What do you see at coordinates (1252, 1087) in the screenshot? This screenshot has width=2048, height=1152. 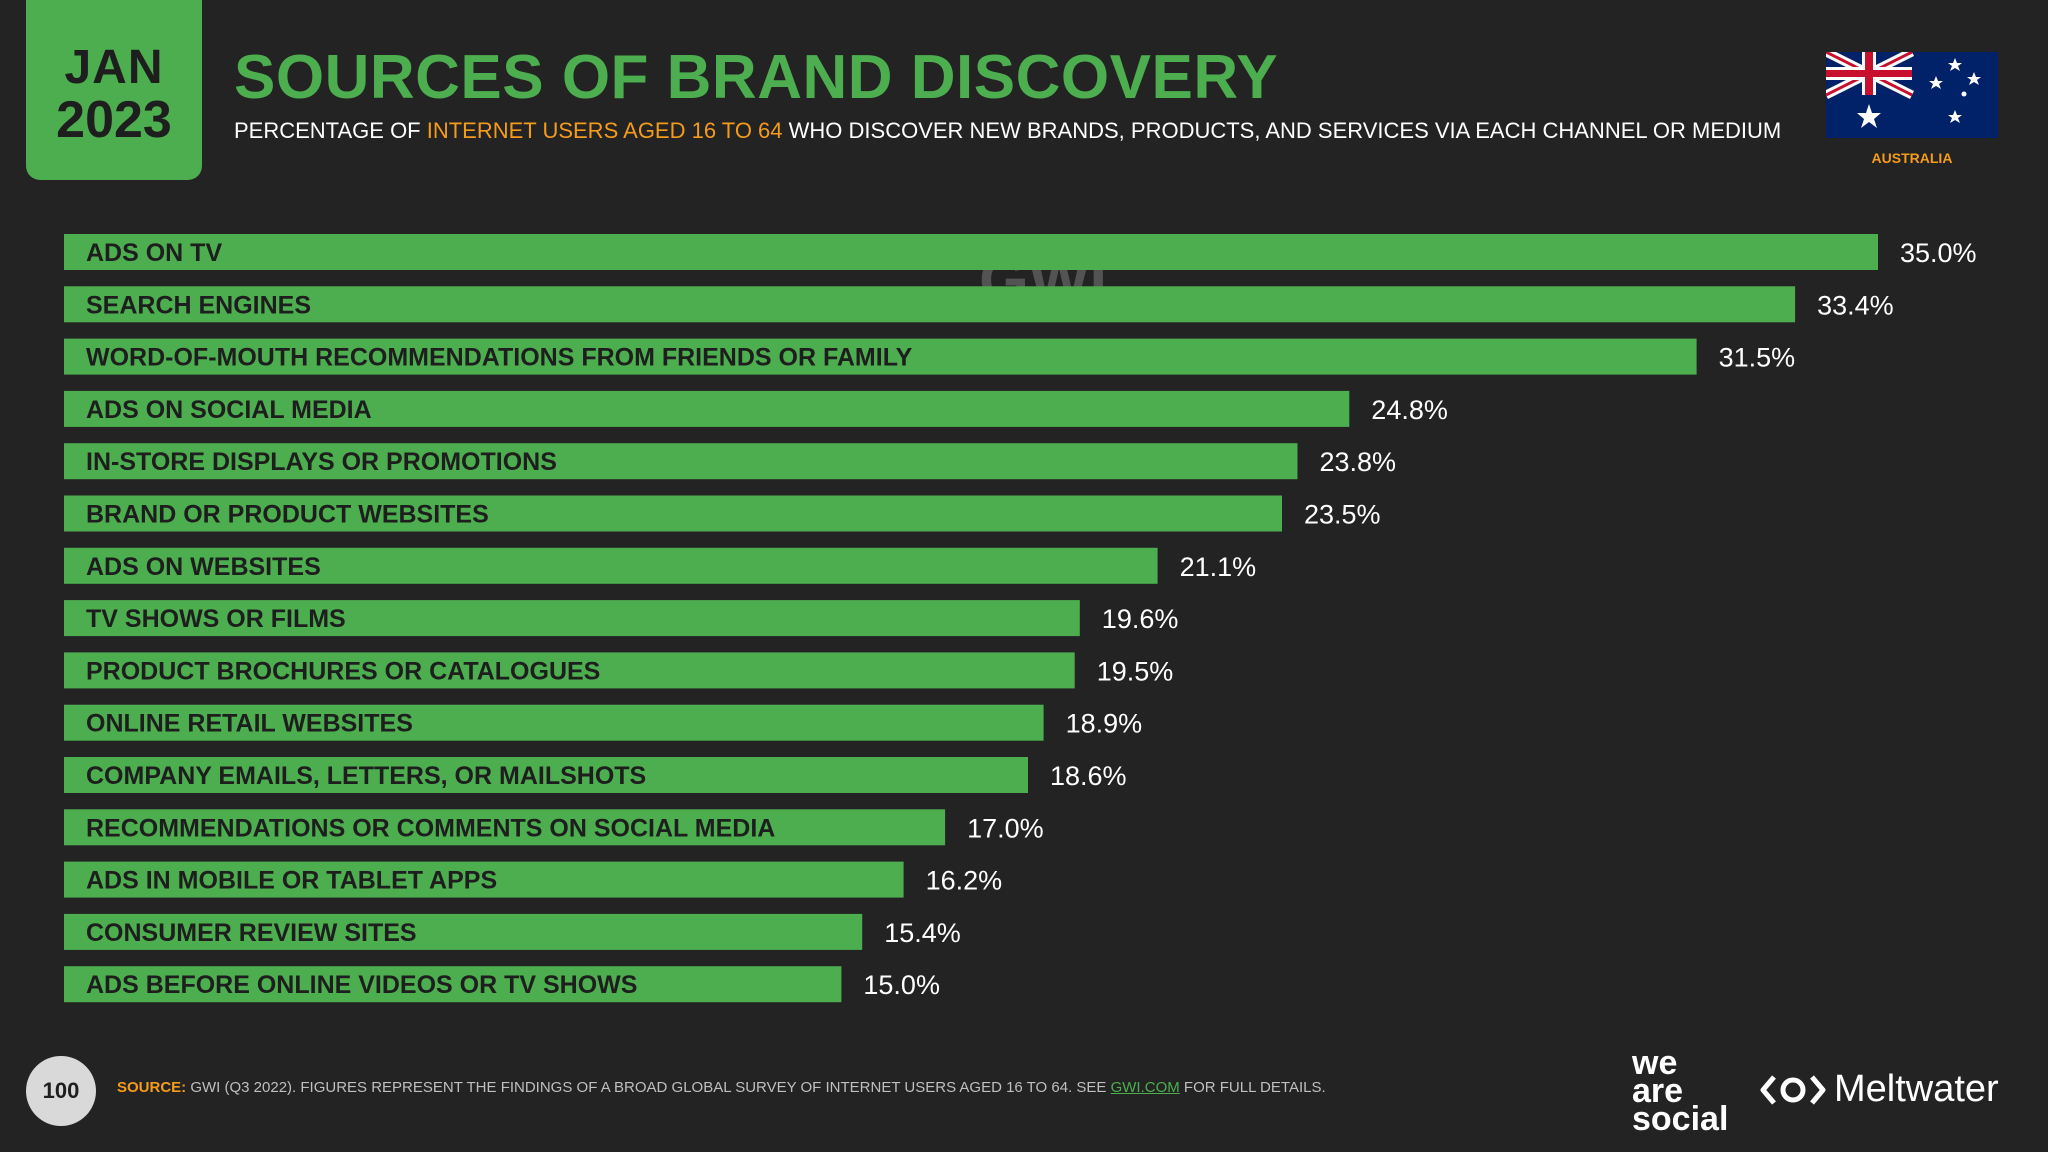 I see `source-tail: FOR FULL DETAILS.` at bounding box center [1252, 1087].